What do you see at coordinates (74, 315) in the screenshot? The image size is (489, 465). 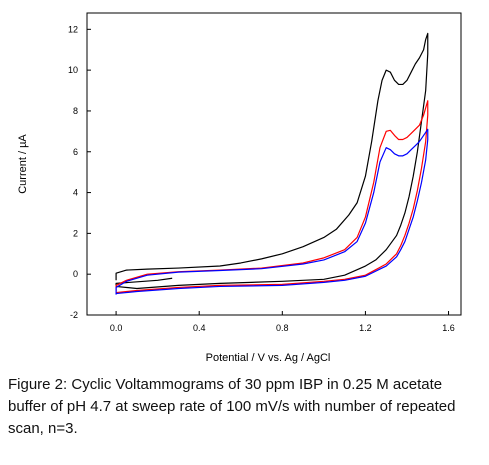 I see `y-tick-label: -2` at bounding box center [74, 315].